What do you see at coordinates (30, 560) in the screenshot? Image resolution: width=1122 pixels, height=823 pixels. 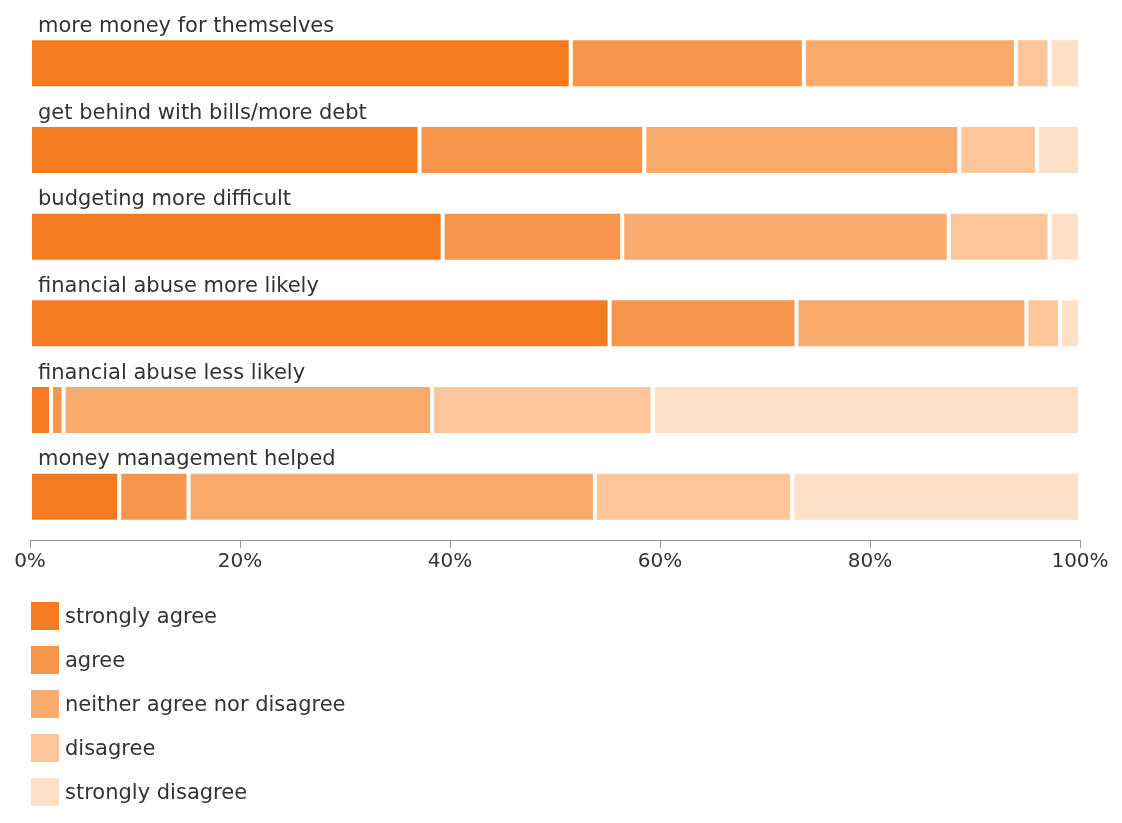 I see `x-tick-label: 0%` at bounding box center [30, 560].